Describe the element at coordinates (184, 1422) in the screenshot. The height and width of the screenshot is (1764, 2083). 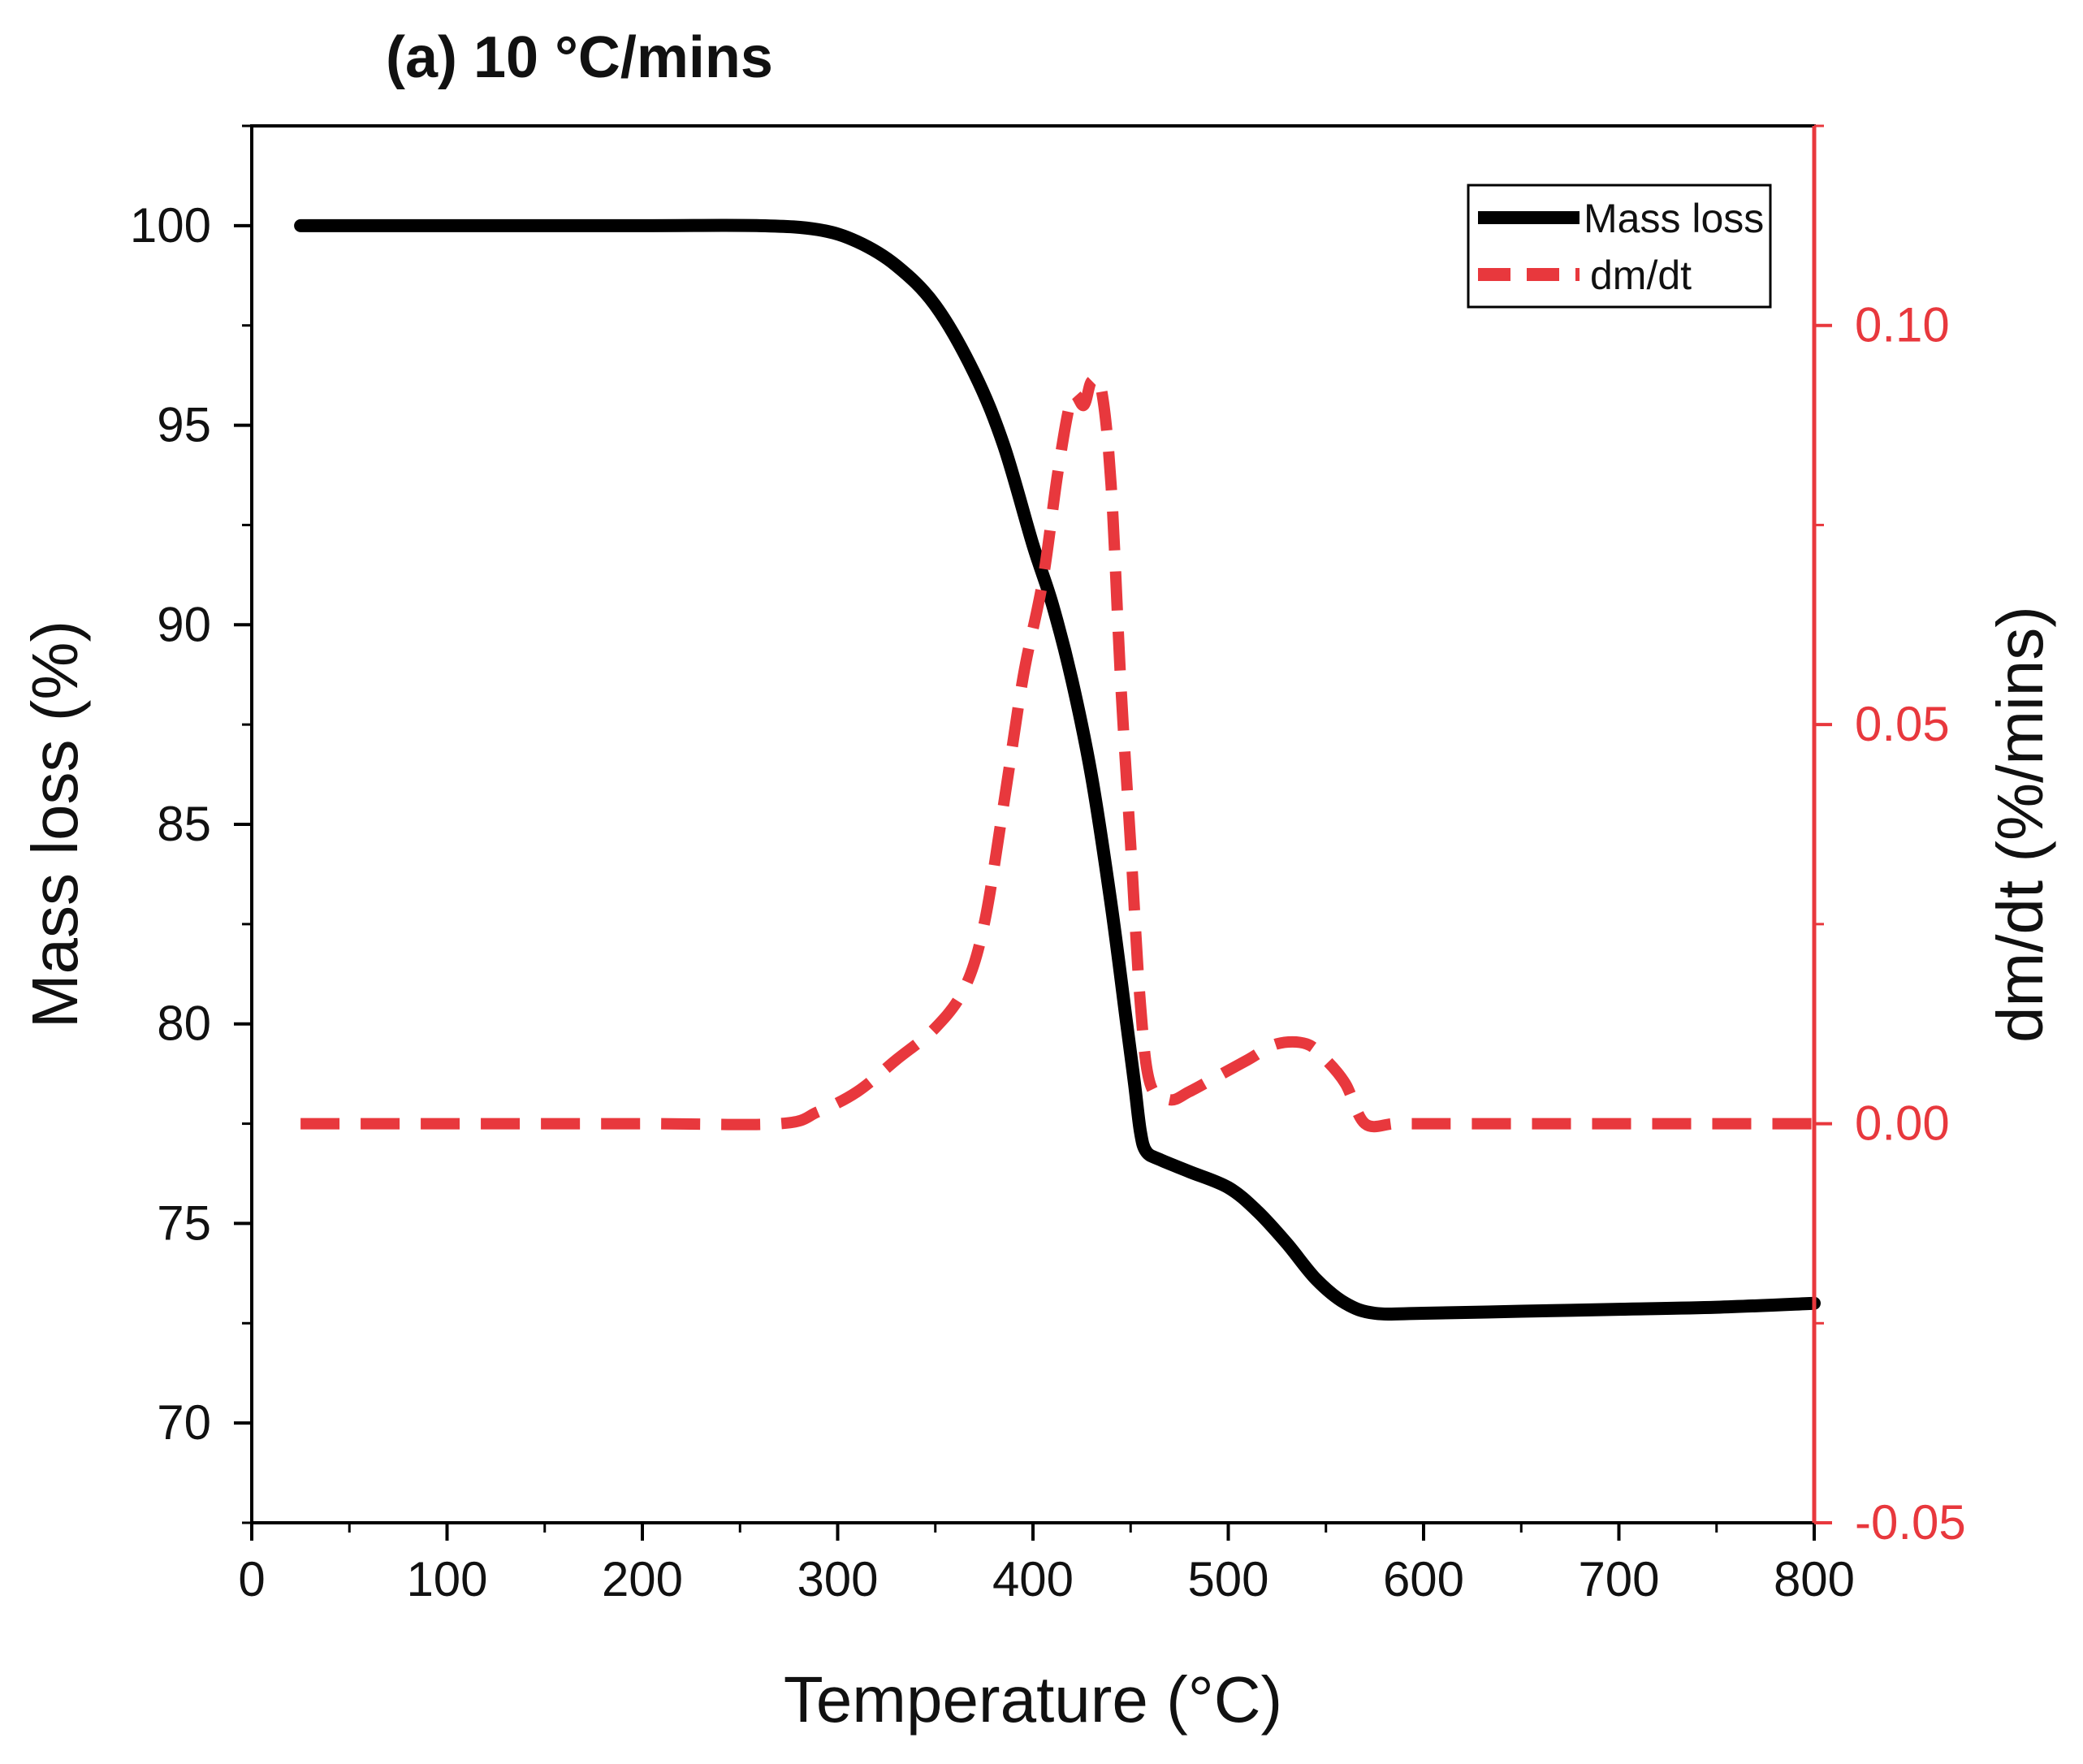
I see `y-left-tick-label: 70` at that location.